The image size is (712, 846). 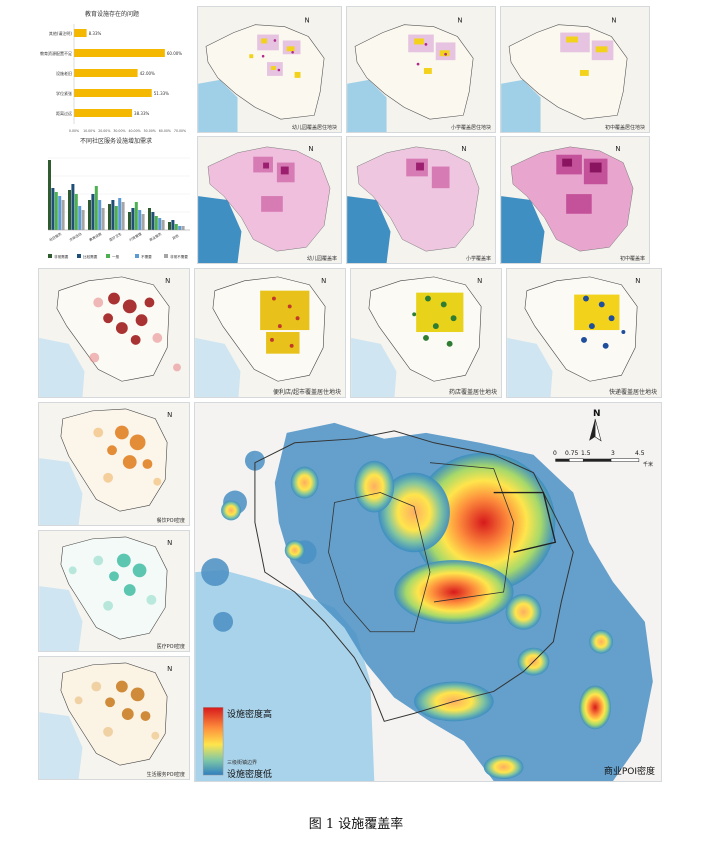 I want to click on map-caption: 医疗POI密度, so click(x=170, y=647).